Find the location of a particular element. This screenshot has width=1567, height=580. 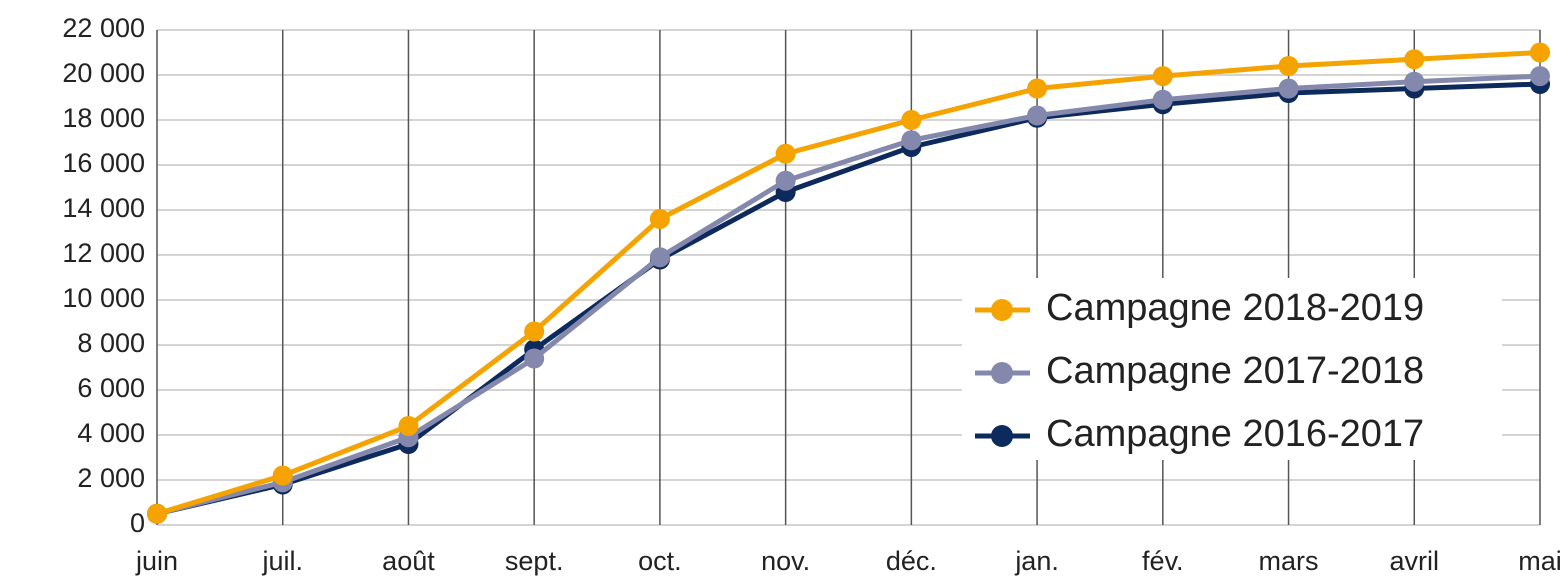

y-tick-label: 14 000 is located at coordinates (103, 208).